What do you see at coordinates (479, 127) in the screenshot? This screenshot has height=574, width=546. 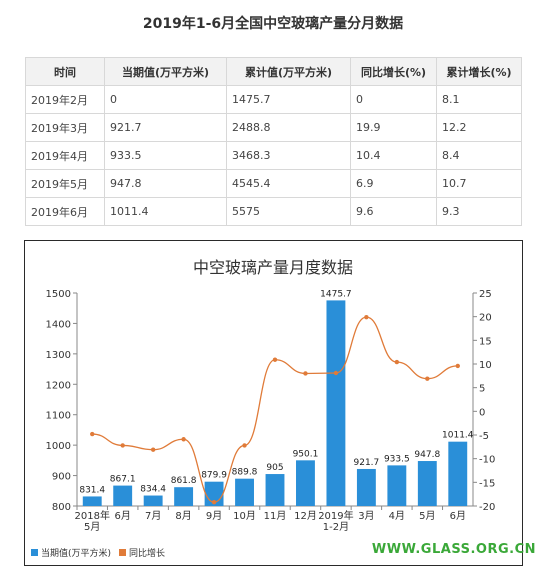 I see `table-cell: 12.2` at bounding box center [479, 127].